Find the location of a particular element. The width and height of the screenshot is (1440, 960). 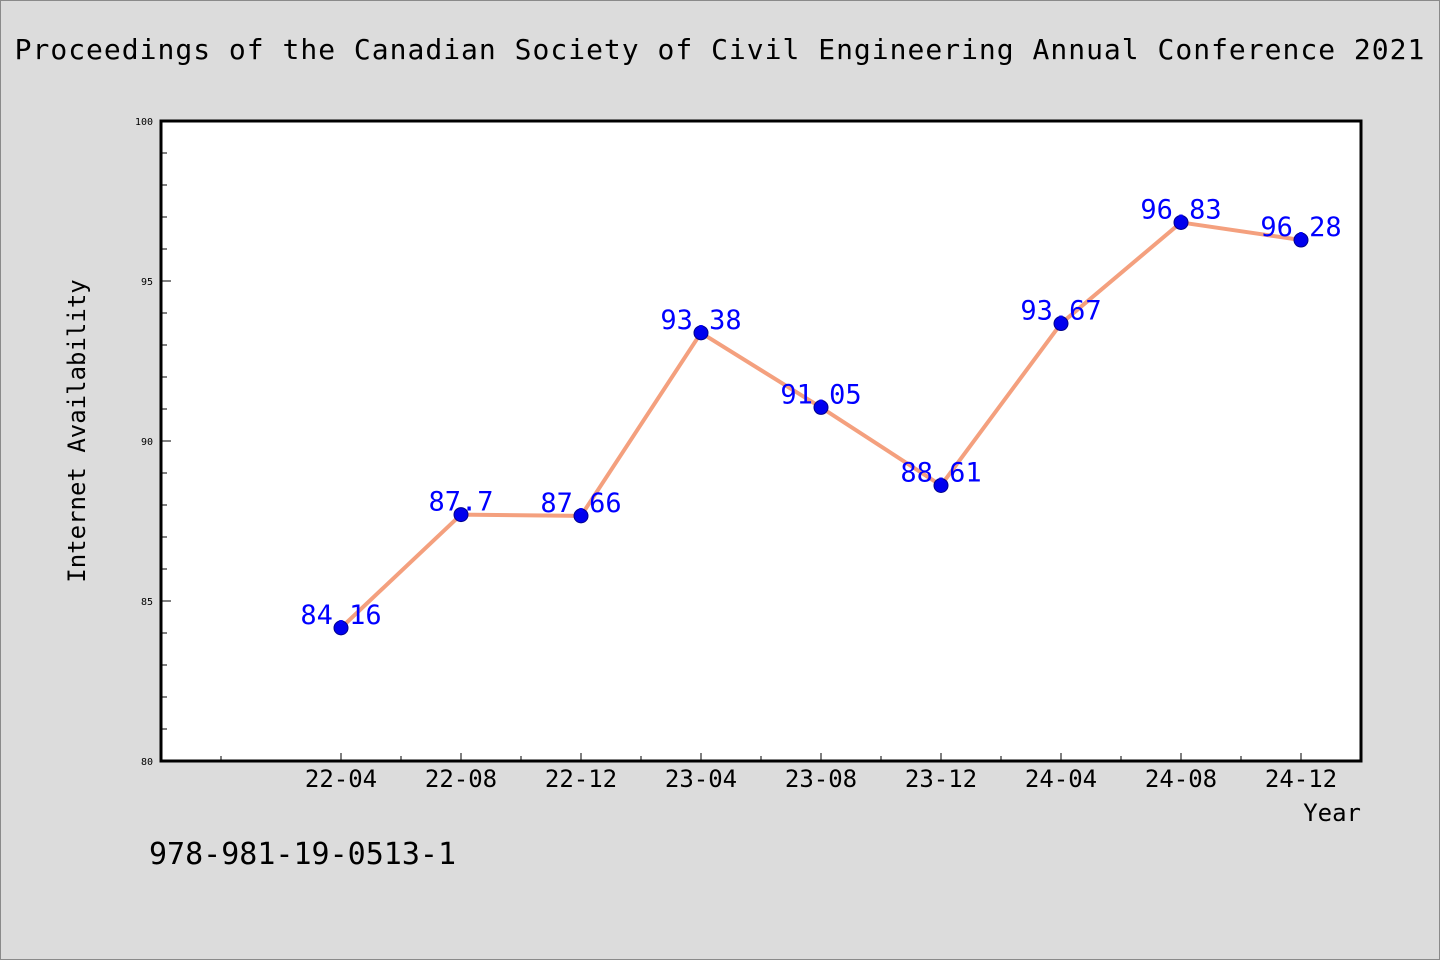

x-tick-label: 22-12 is located at coordinates (581, 779).